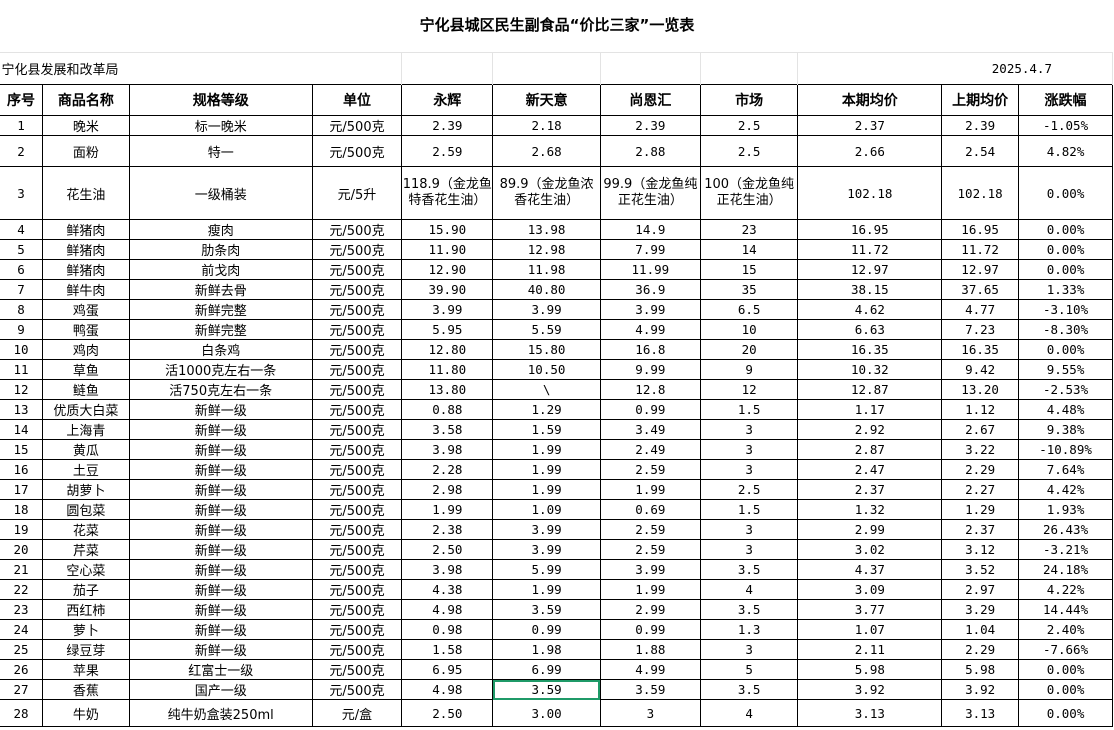 This screenshot has width=1114, height=730. Describe the element at coordinates (21, 529) in the screenshot. I see `cell-index: 19` at that location.